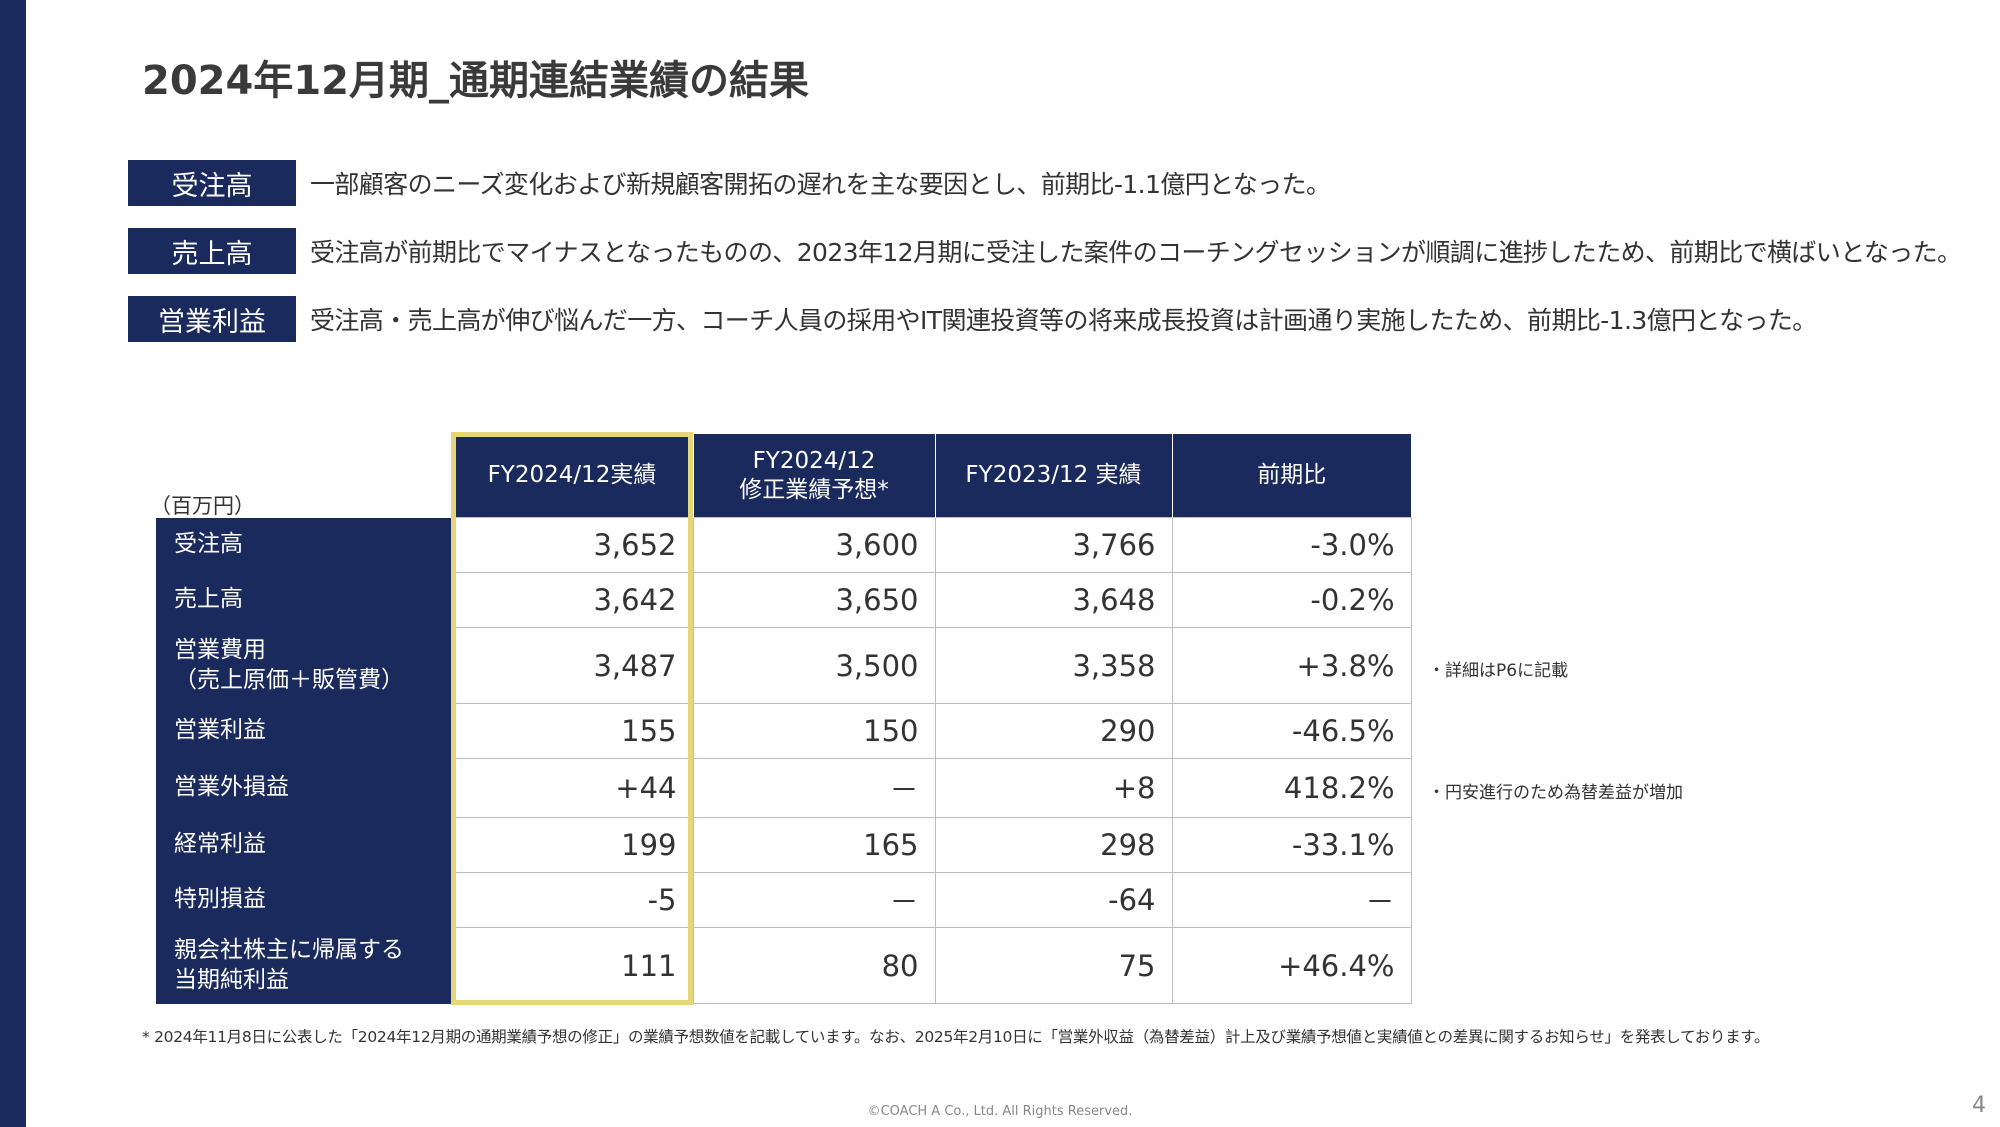  What do you see at coordinates (1053, 545) in the screenshot?
I see `cell-fy2023-actual: 3,766` at bounding box center [1053, 545].